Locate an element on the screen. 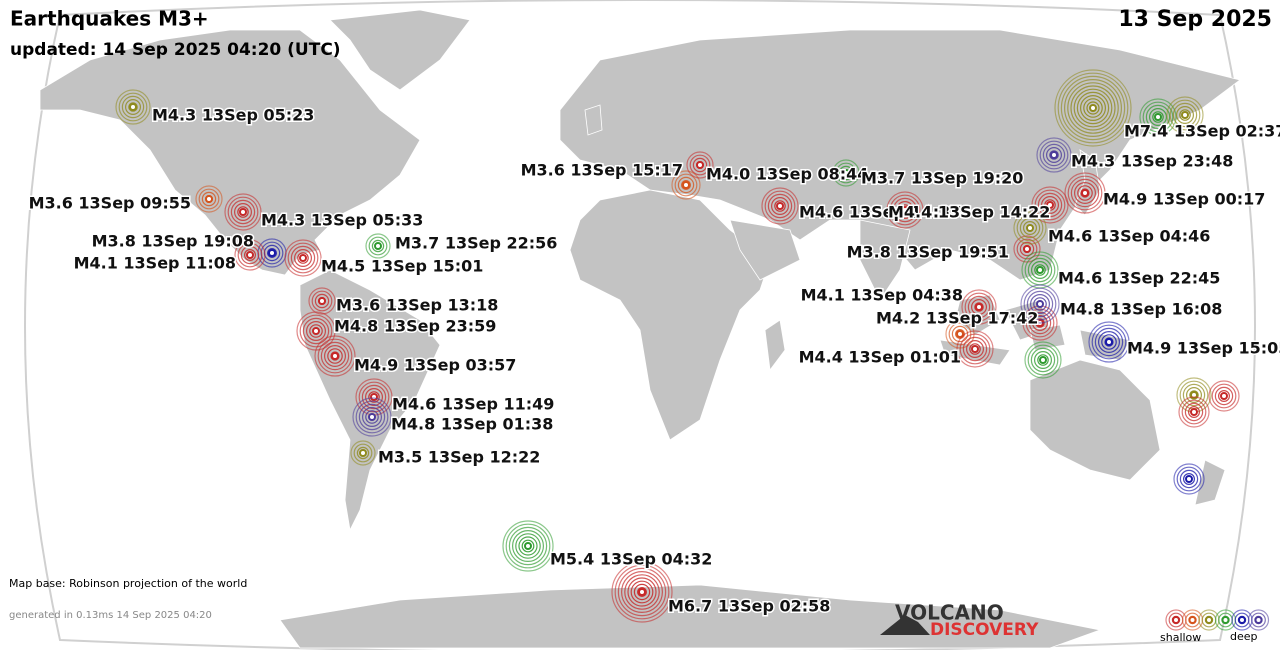  quake-label: M4.1 13Sep 04:38 is located at coordinates (882, 295).